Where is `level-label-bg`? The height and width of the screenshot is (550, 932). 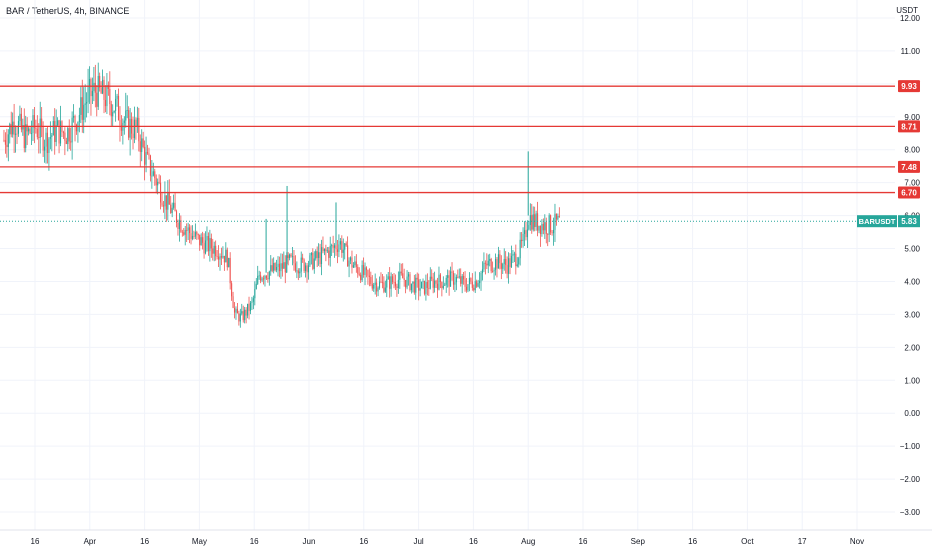 level-label-bg is located at coordinates (909, 192).